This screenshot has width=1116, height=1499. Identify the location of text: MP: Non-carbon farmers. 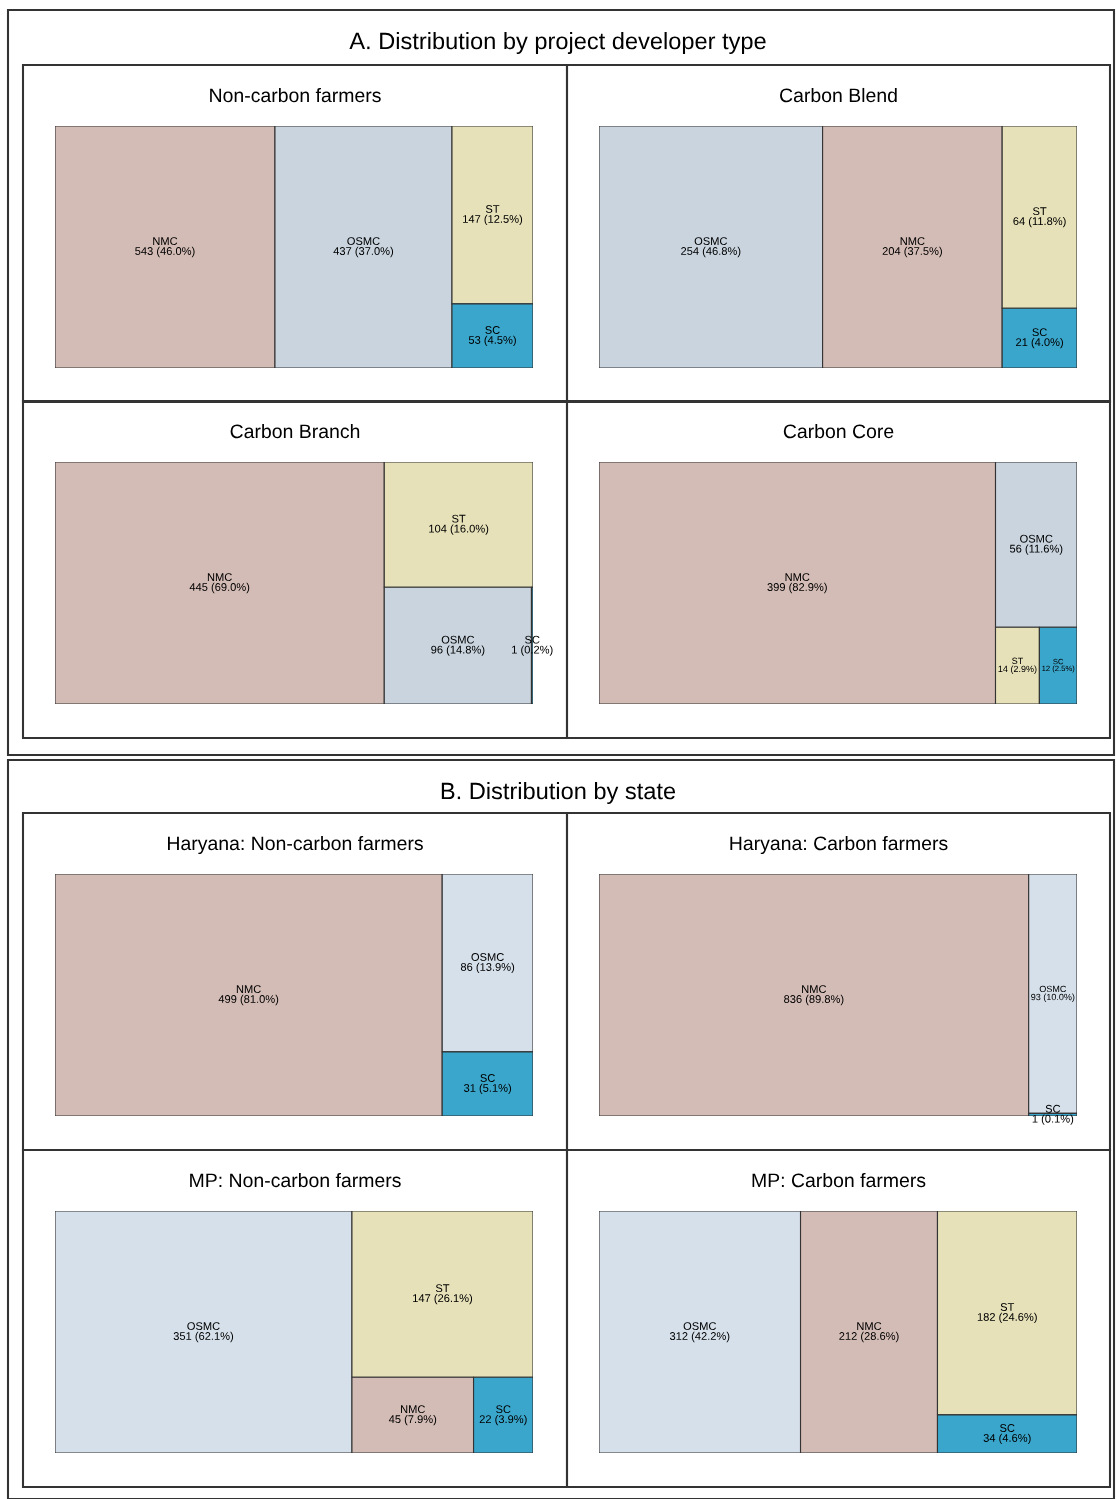
(295, 1180).